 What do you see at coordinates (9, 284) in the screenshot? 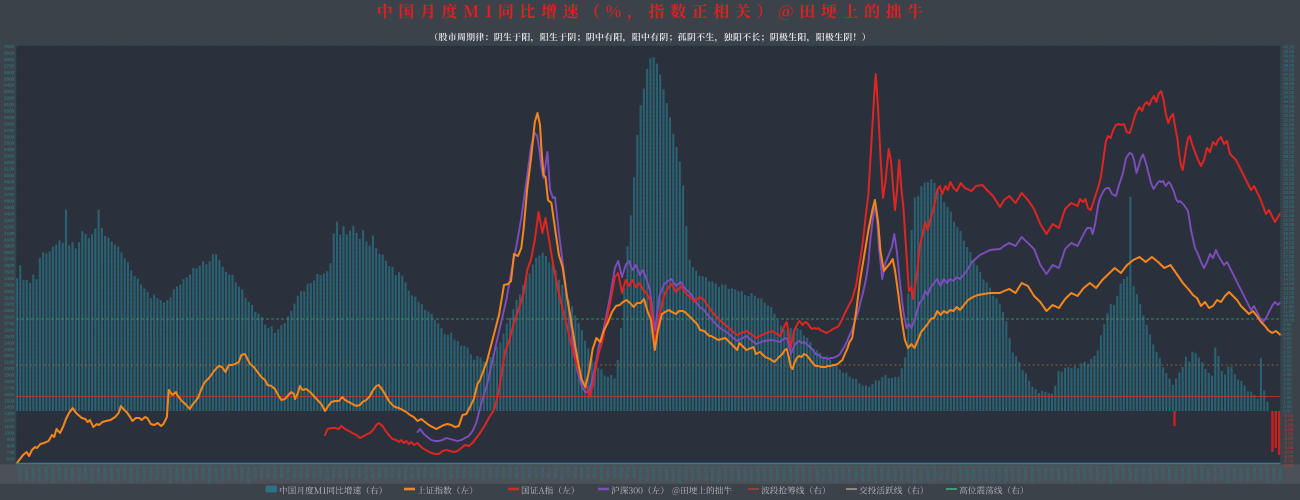
I see `svg-text: 3300` at bounding box center [9, 284].